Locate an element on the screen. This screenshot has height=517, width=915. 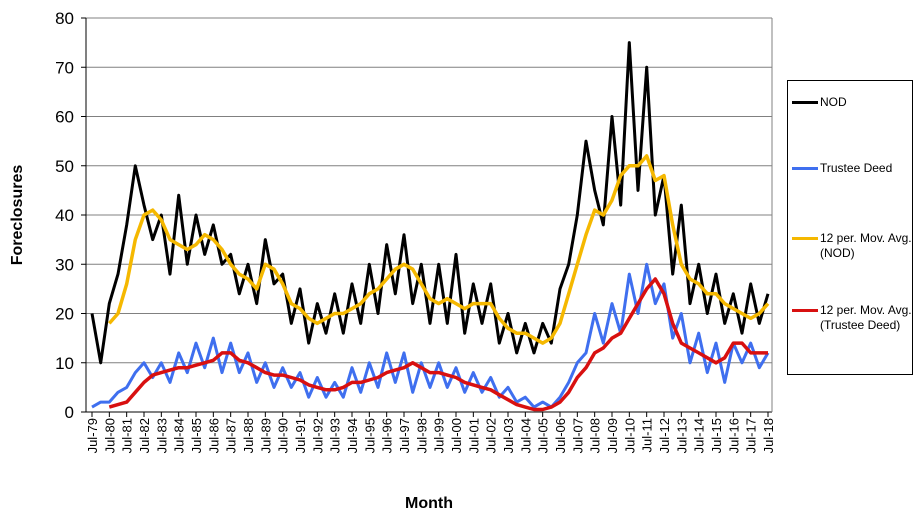
x-tick-label: Jul-05 is located at coordinates (543, 435).